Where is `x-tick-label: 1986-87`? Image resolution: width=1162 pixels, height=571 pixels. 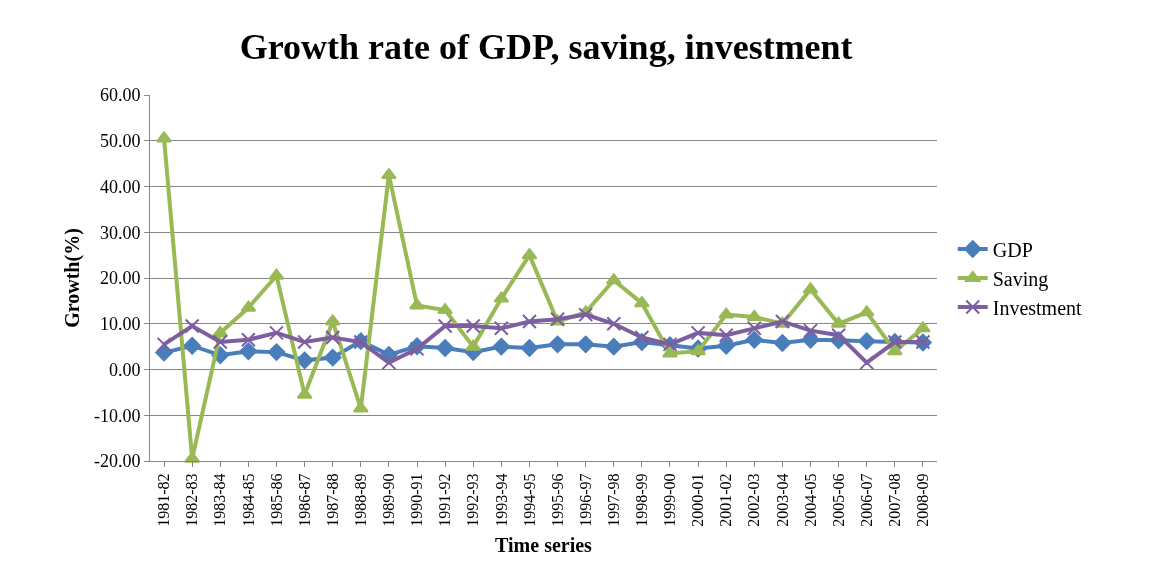 x-tick-label: 1986-87 is located at coordinates (304, 500).